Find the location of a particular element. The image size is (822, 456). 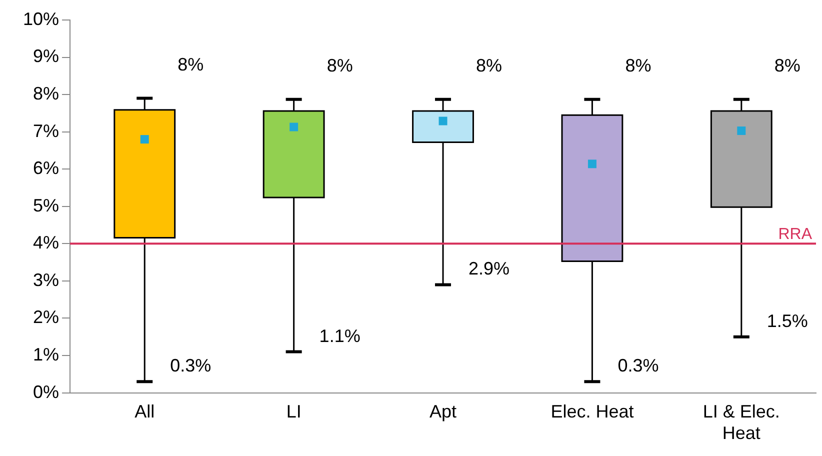

y-tick-label: 3% is located at coordinates (46, 280).